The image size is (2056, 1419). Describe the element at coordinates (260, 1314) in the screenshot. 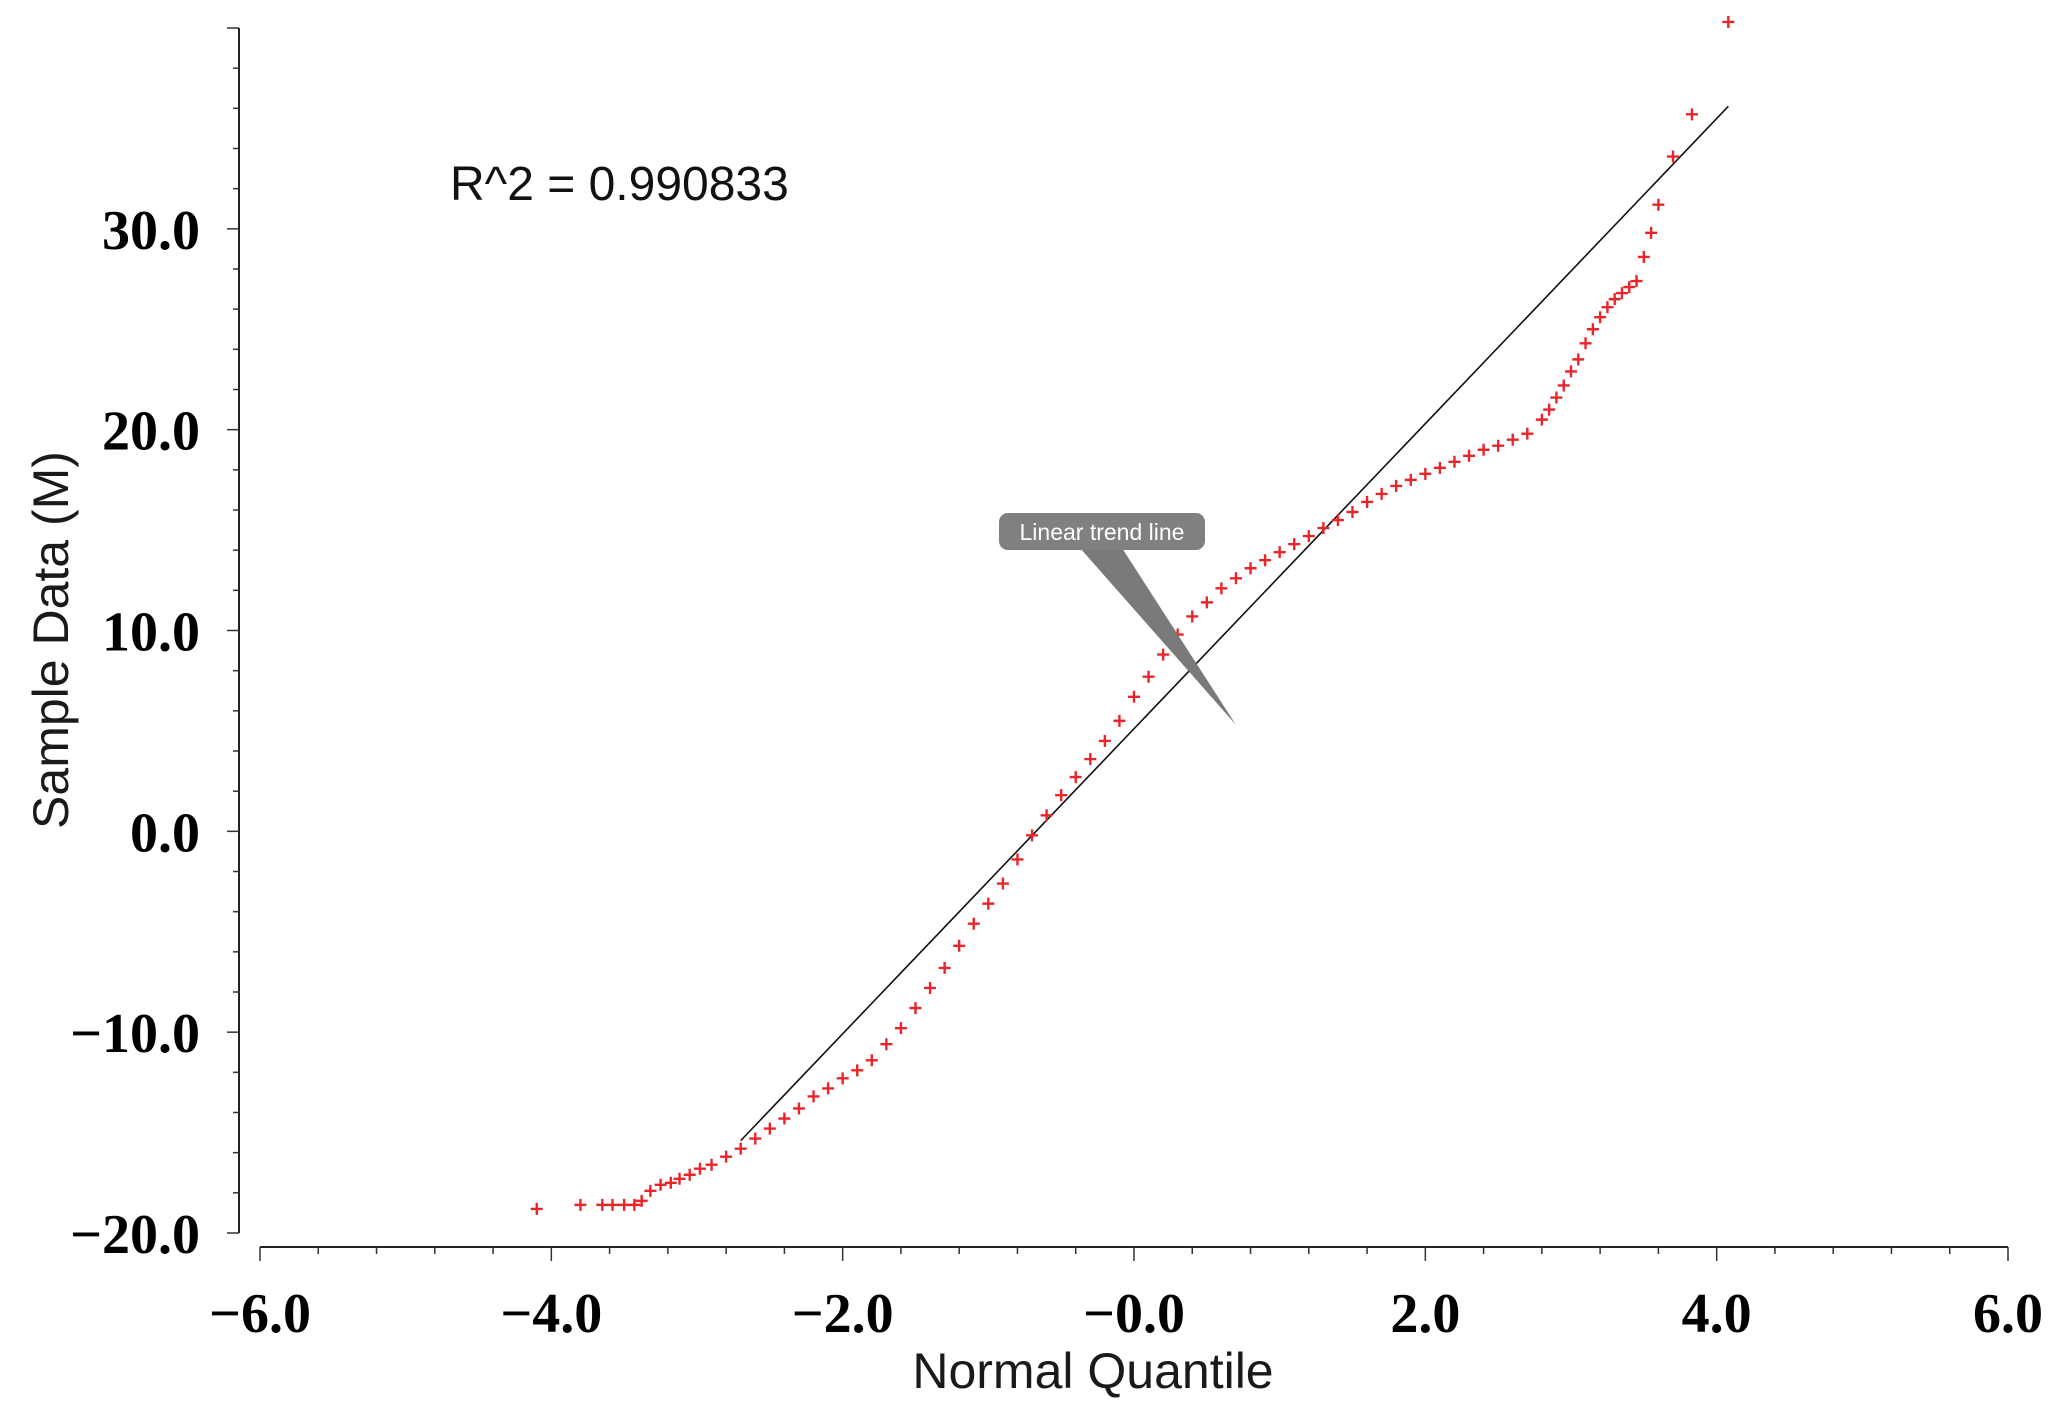

I see `x-tick-label: −6.0` at that location.